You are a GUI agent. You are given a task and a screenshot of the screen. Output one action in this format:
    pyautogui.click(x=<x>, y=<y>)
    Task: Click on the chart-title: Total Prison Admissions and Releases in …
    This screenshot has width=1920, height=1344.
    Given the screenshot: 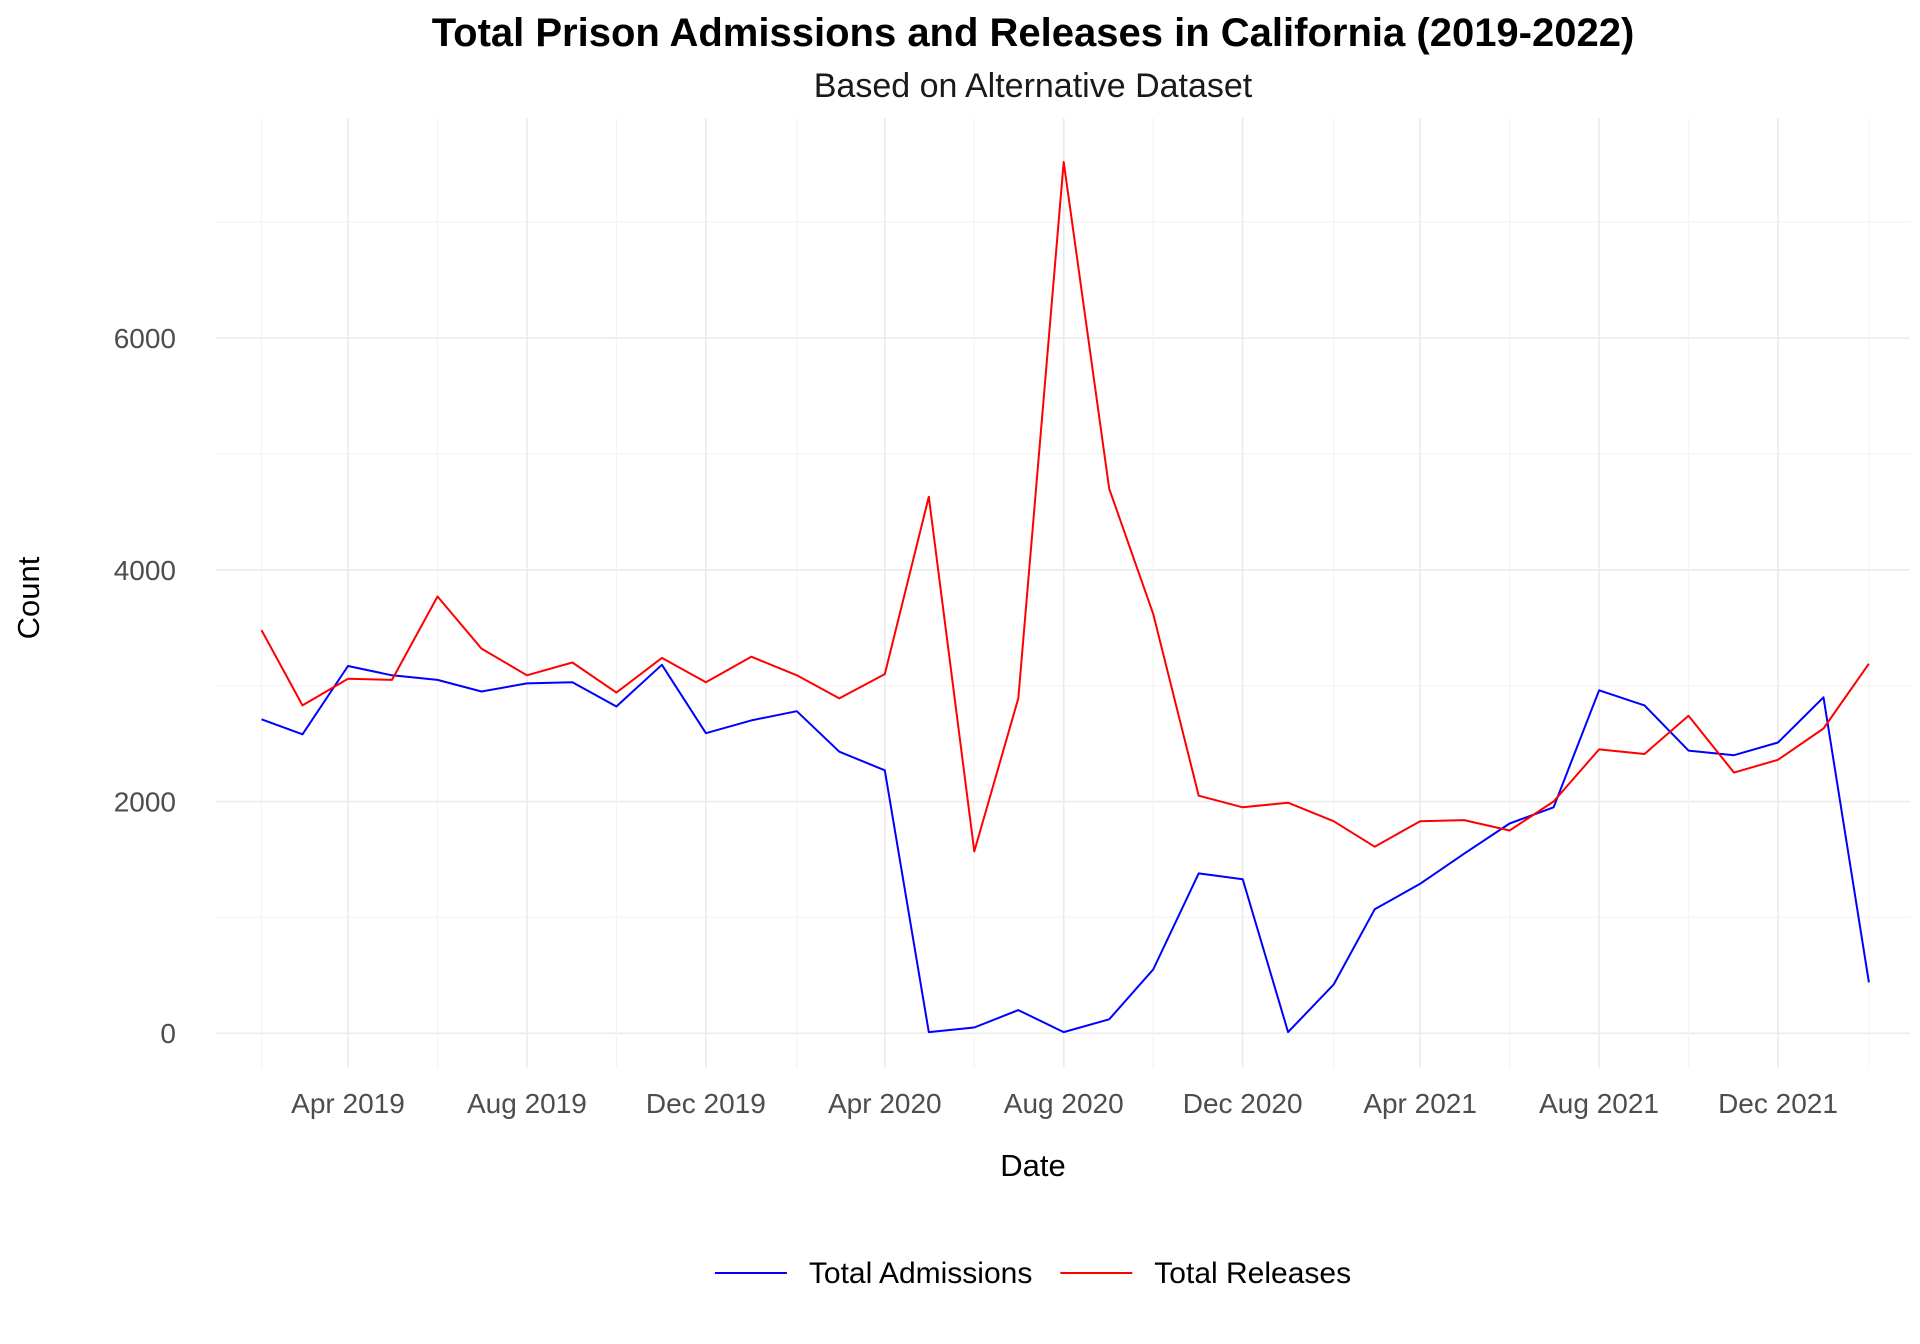 What is the action you would take?
    pyautogui.click(x=1033, y=33)
    